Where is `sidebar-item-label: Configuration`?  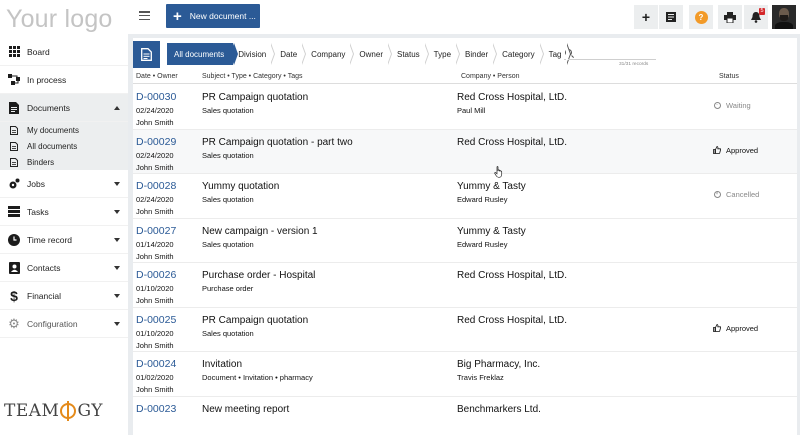 sidebar-item-label: Configuration is located at coordinates (52, 323).